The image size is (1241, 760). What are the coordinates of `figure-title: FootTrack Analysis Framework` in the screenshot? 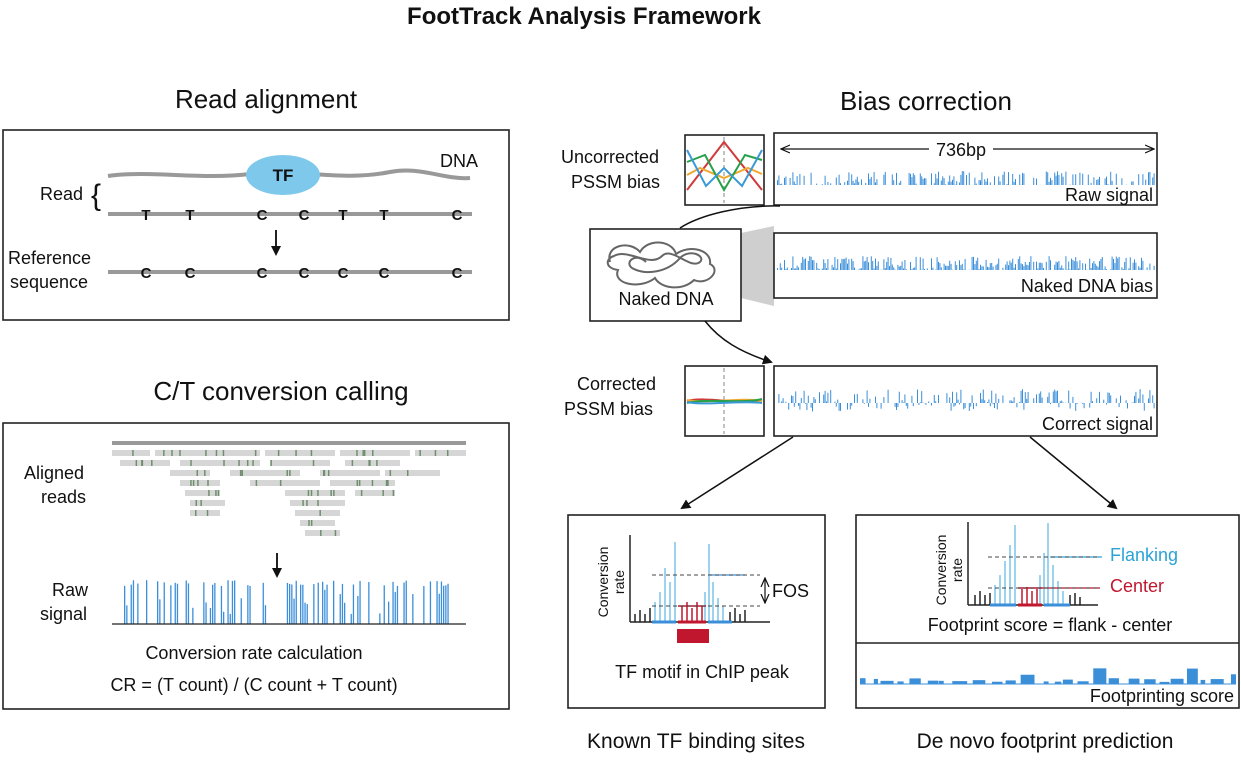 It's located at (584, 16).